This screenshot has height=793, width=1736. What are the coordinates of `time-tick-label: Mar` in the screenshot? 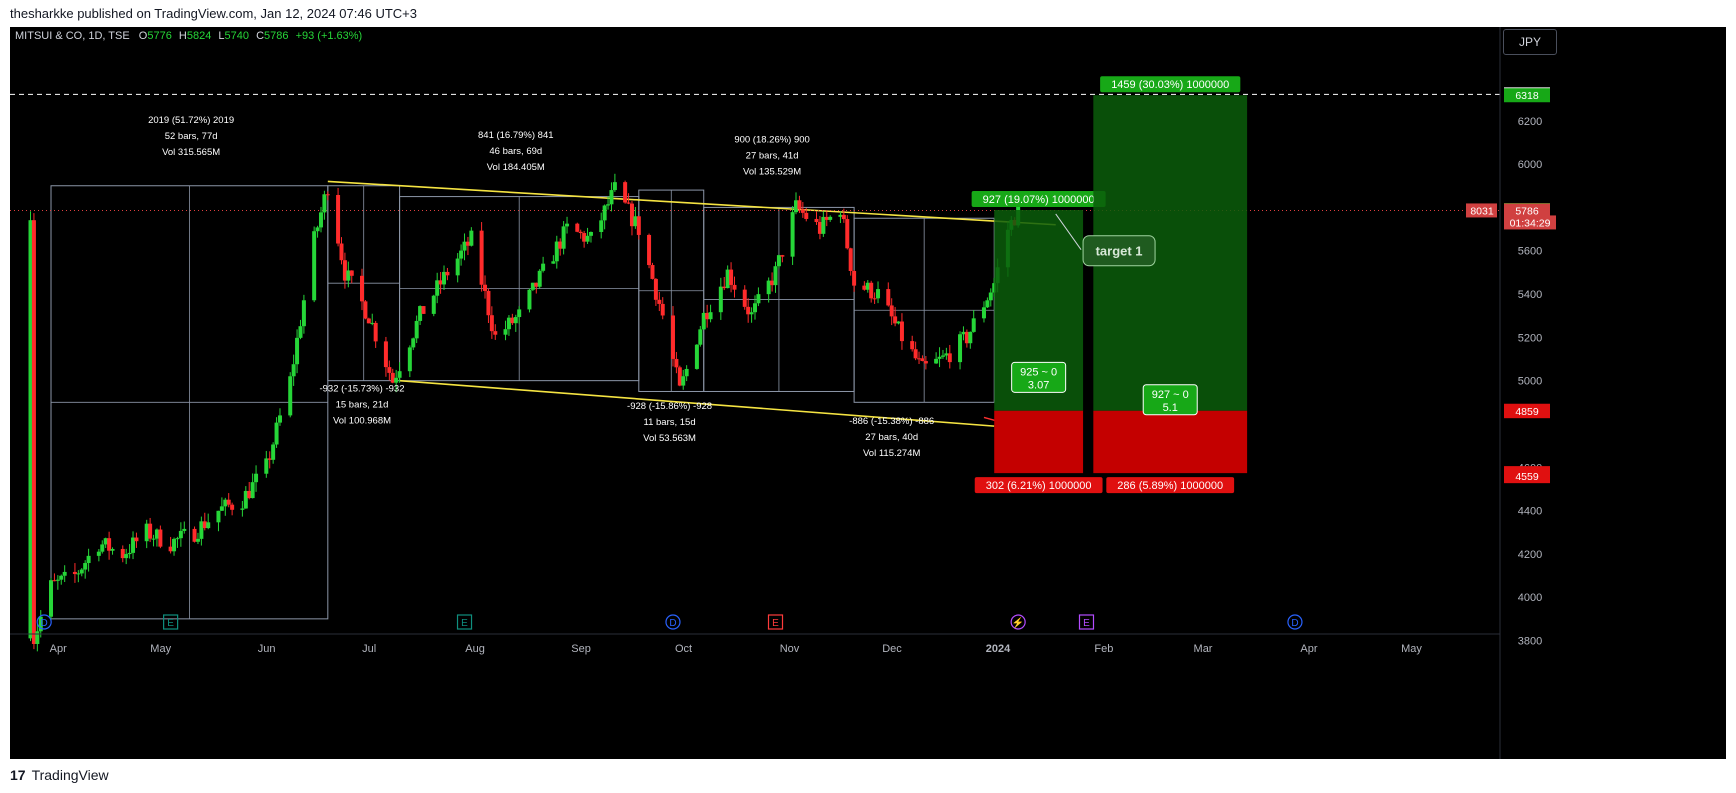 It's located at (1203, 649).